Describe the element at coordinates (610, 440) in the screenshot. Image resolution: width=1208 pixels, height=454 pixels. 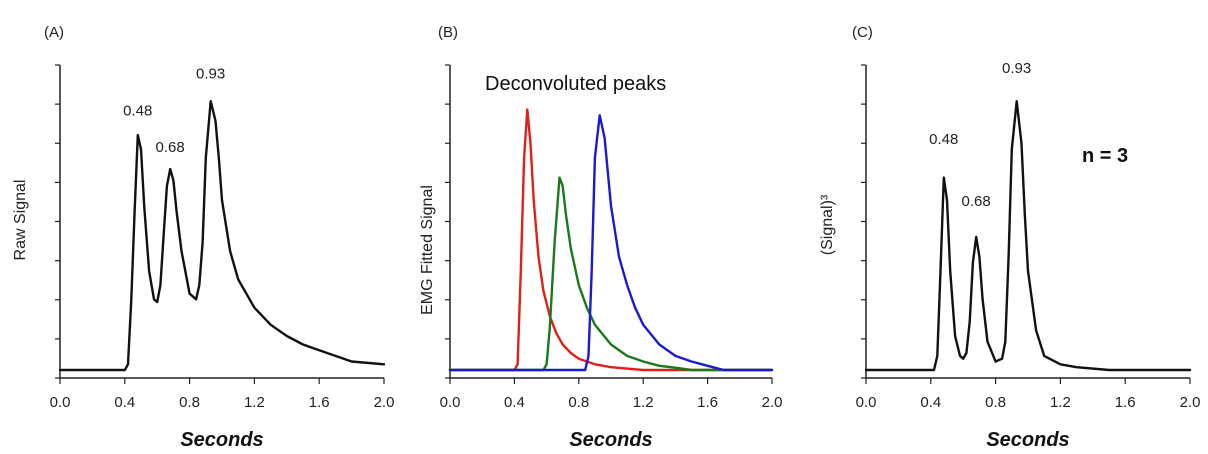
I see `panel-b-xlabel: Seconds` at that location.